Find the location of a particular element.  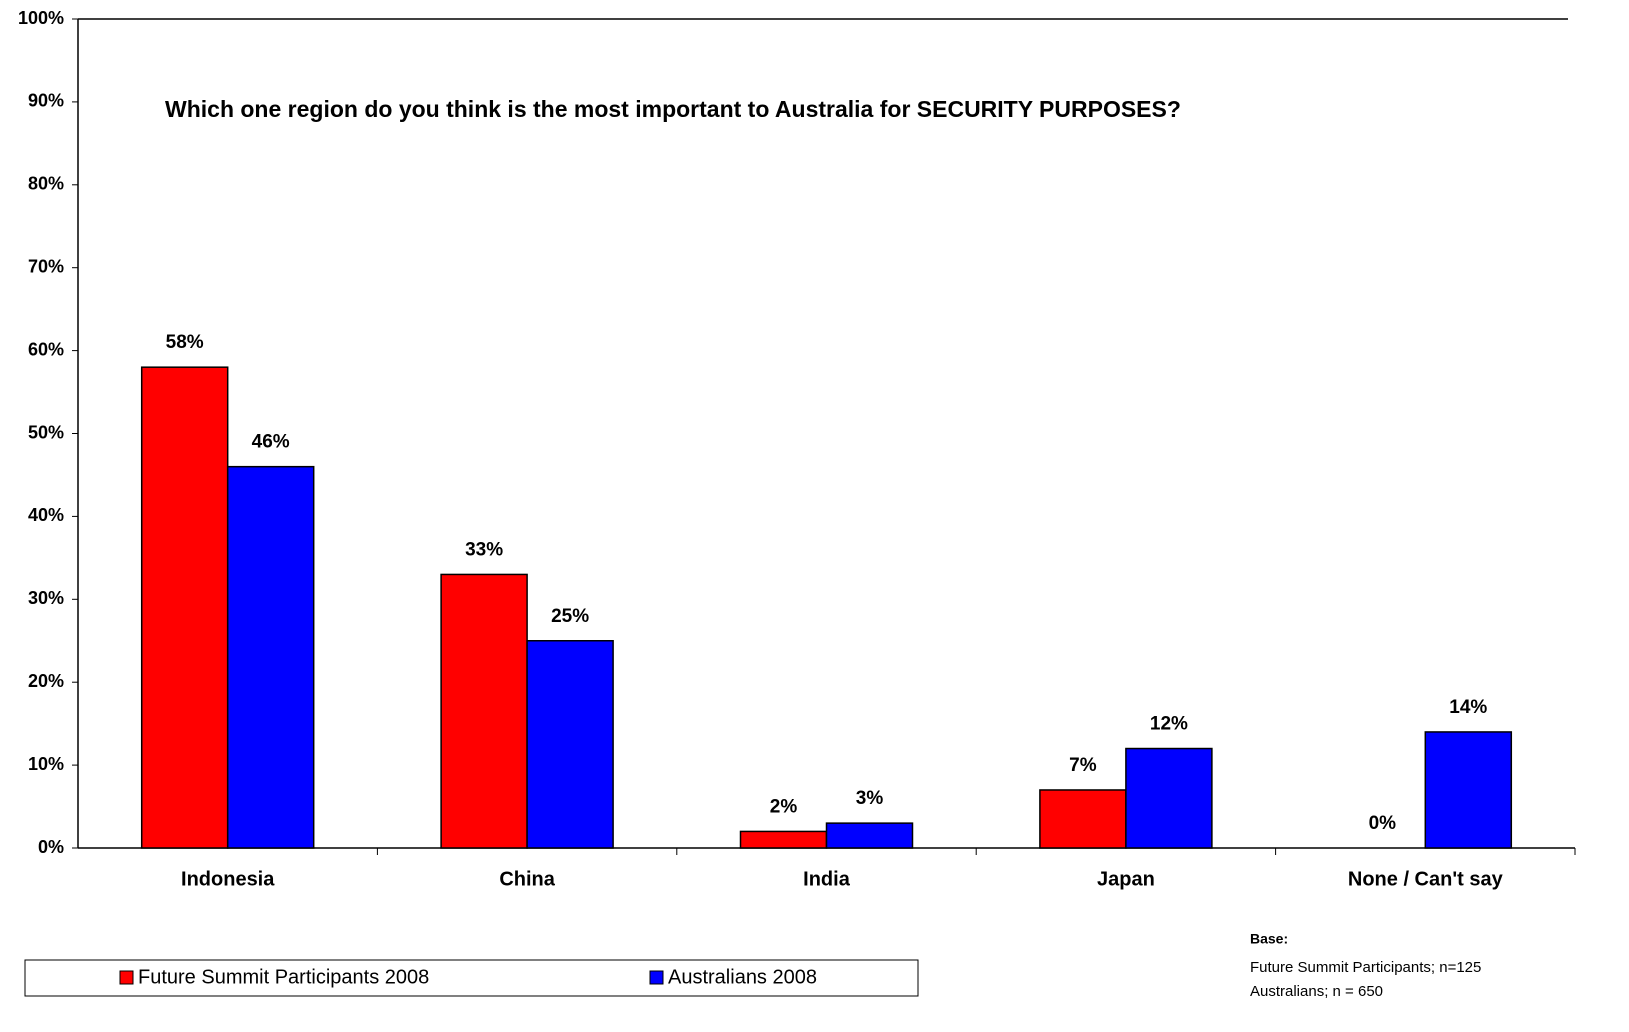

x-tick-label: China is located at coordinates (527, 879).